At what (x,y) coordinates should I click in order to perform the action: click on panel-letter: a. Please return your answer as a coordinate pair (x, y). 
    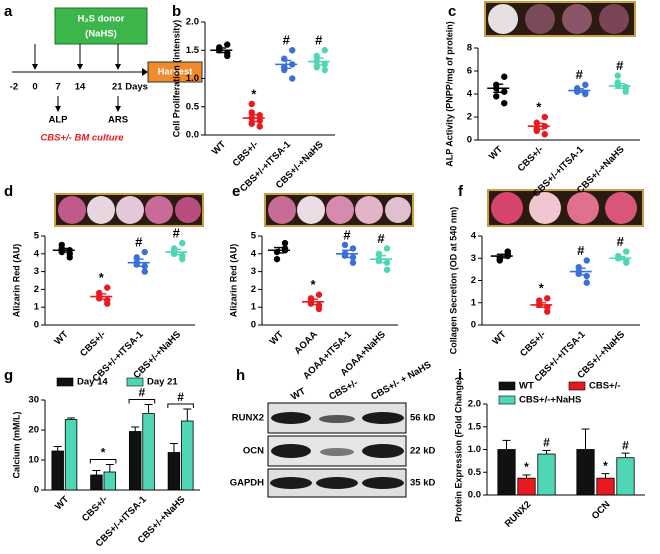
    Looking at the image, I should click on (8, 11).